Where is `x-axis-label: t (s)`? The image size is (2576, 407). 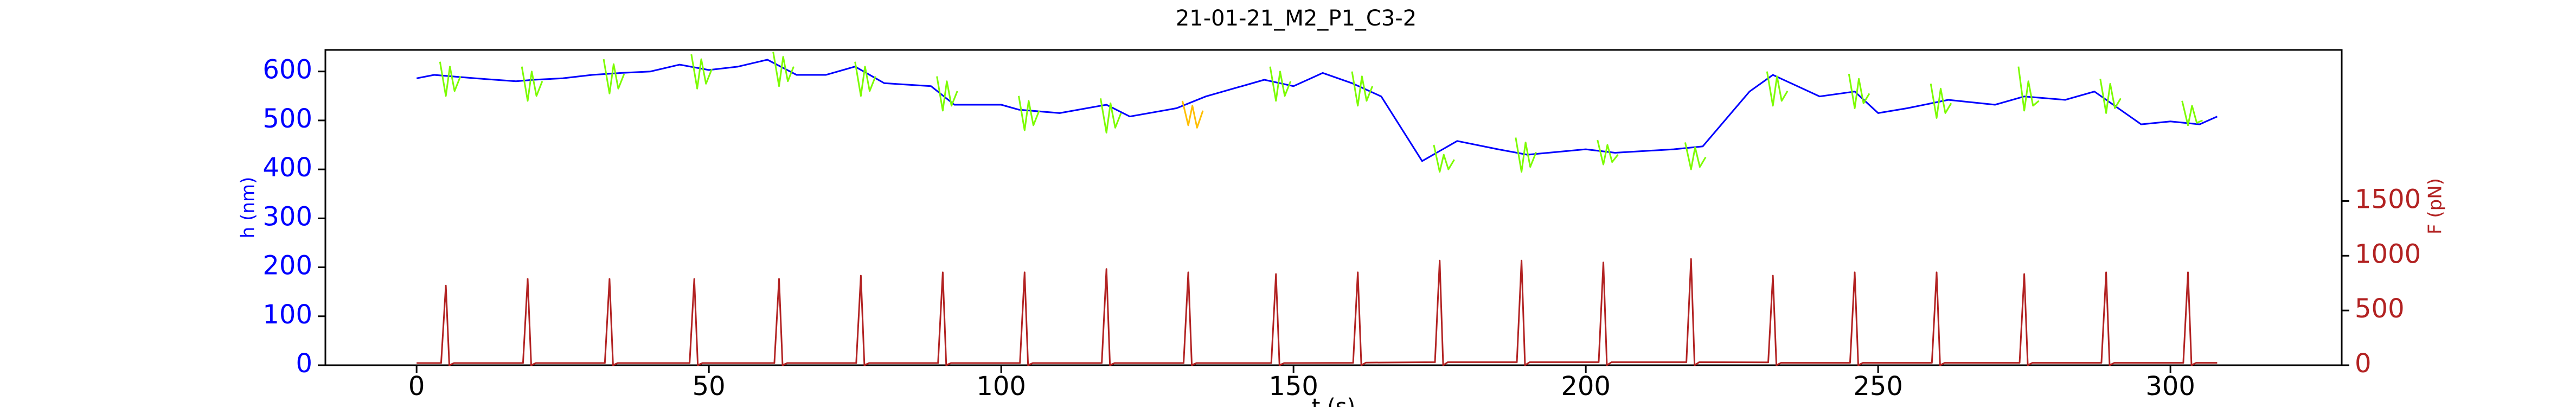 x-axis-label: t (s) is located at coordinates (1333, 401).